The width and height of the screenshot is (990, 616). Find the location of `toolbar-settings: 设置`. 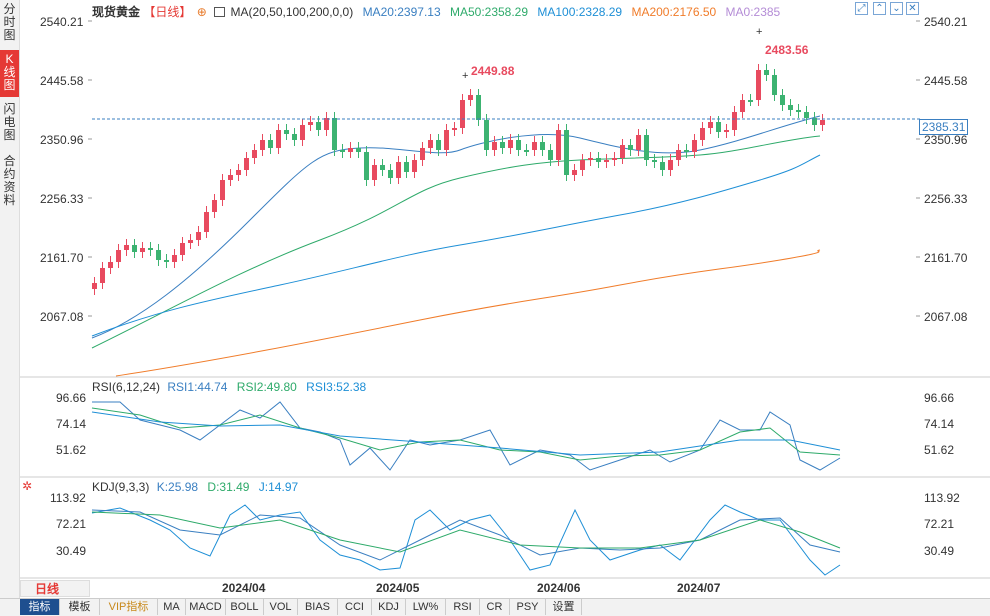

toolbar-settings: 设置 is located at coordinates (564, 607).